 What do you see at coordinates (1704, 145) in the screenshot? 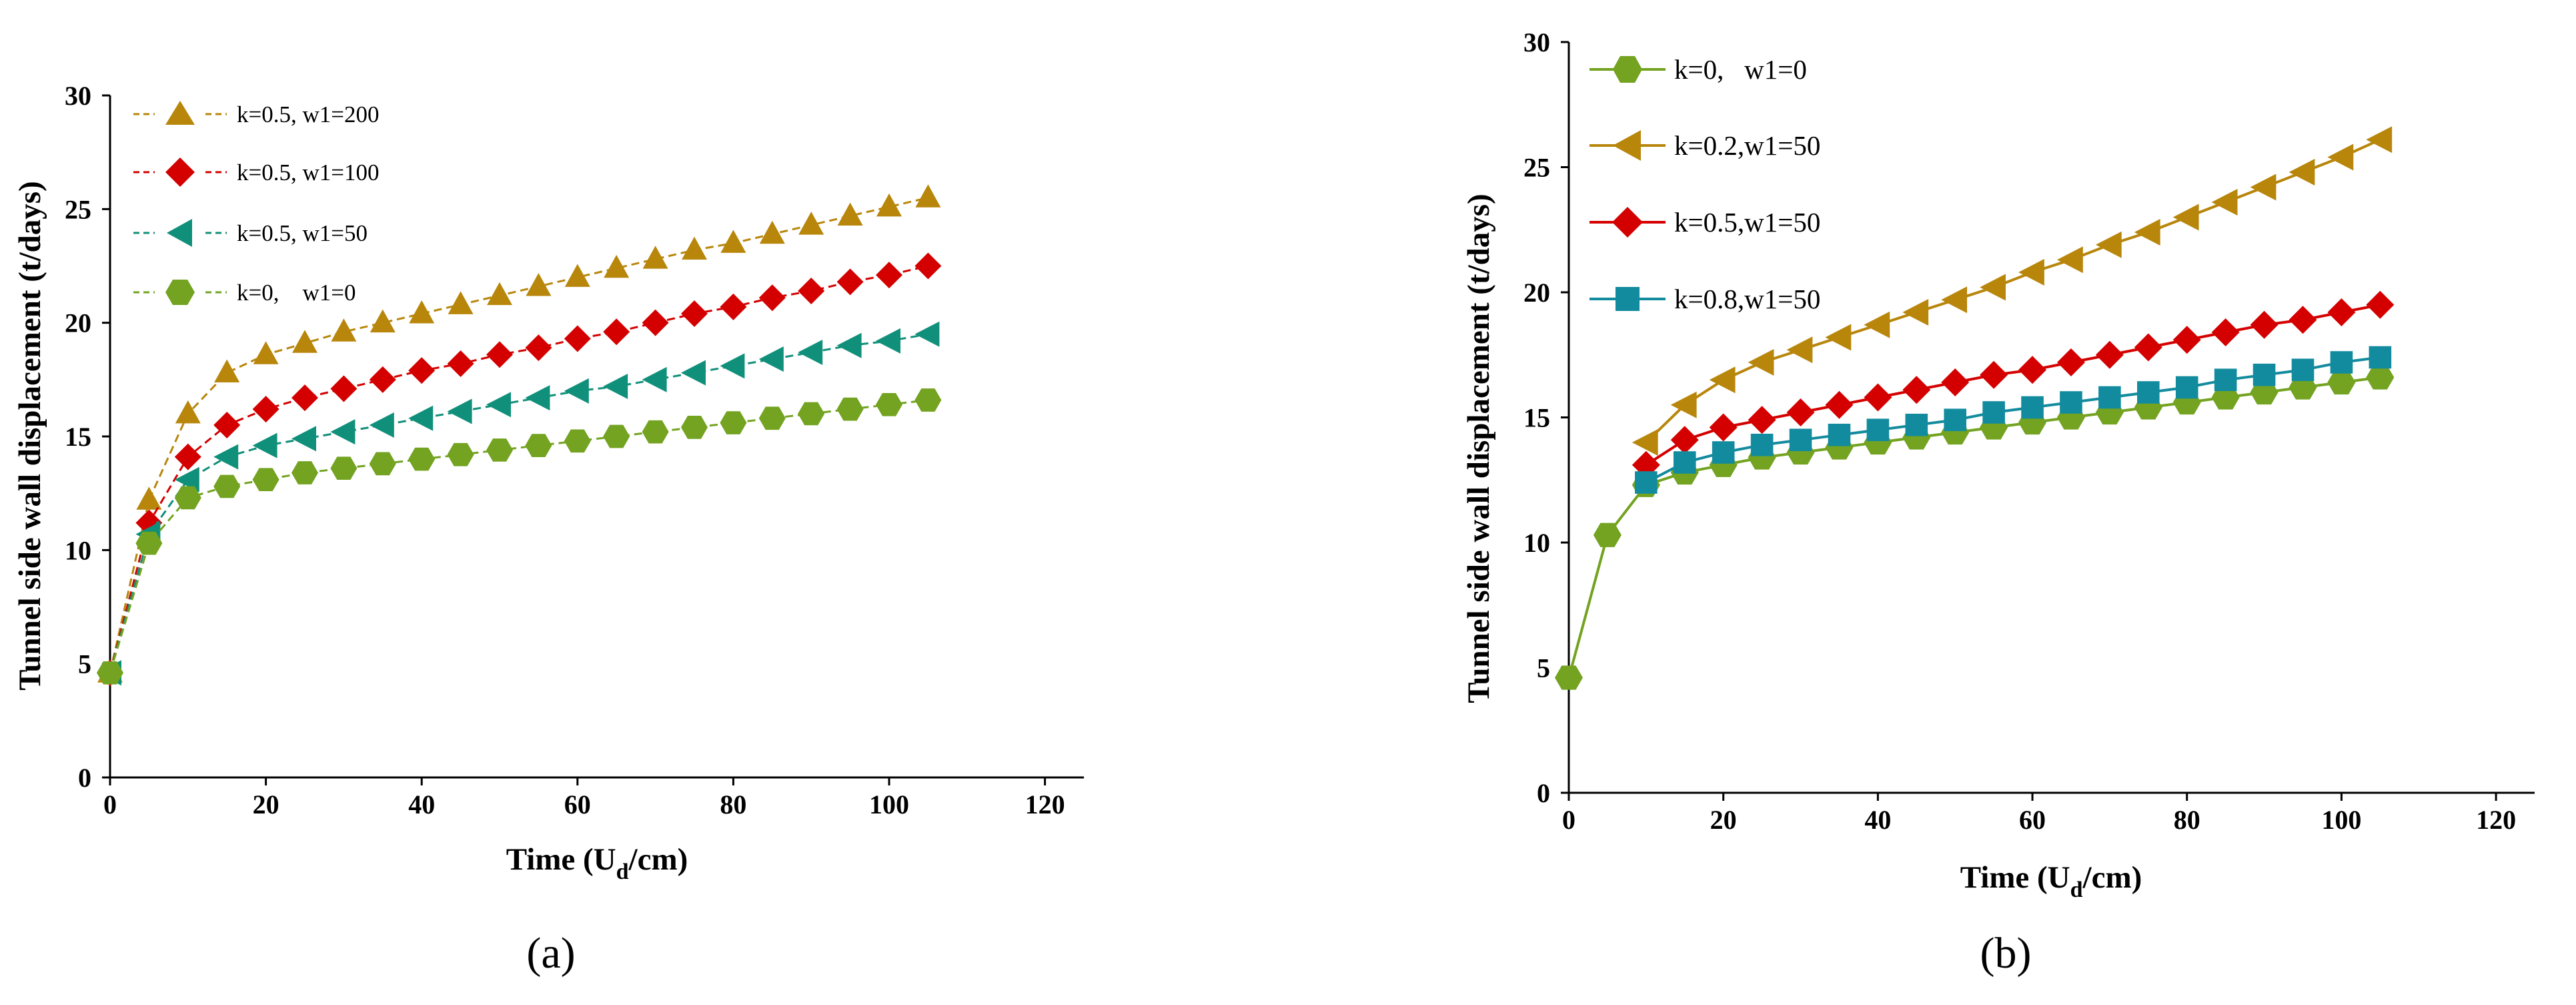
I see `legend-b-item-1: k=0.2,w1=50` at bounding box center [1704, 145].